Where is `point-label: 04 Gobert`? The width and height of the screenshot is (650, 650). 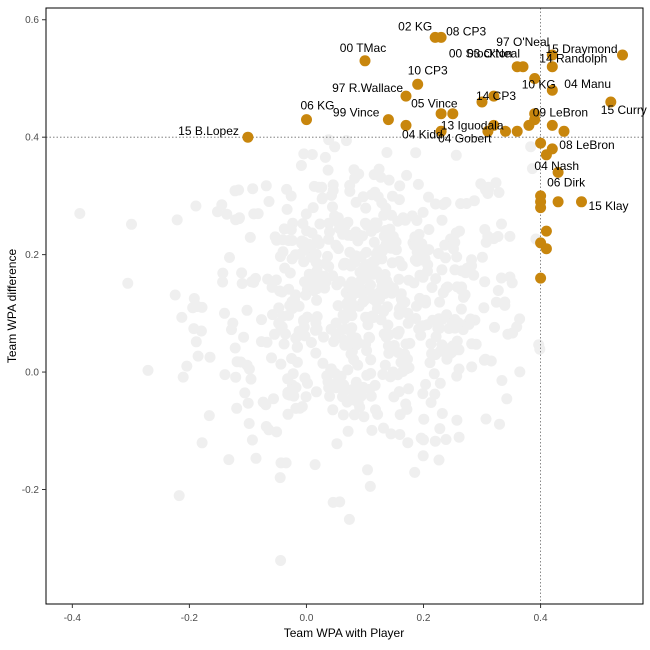 point-label: 04 Gobert is located at coordinates (465, 138).